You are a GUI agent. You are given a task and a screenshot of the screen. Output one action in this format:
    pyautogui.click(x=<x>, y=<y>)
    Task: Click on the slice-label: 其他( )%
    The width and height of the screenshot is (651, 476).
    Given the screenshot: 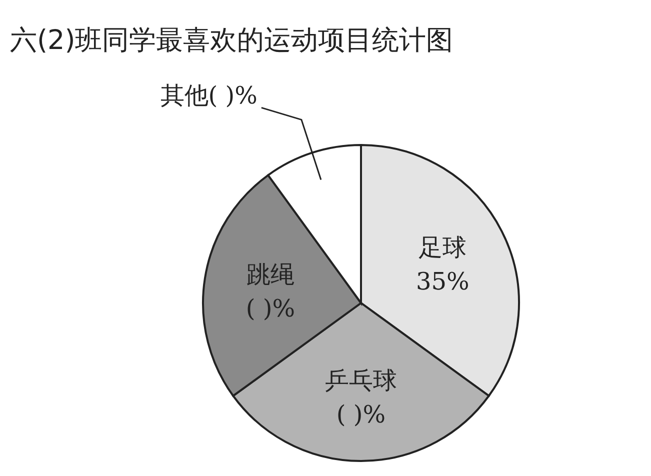 What is the action you would take?
    pyautogui.click(x=209, y=96)
    